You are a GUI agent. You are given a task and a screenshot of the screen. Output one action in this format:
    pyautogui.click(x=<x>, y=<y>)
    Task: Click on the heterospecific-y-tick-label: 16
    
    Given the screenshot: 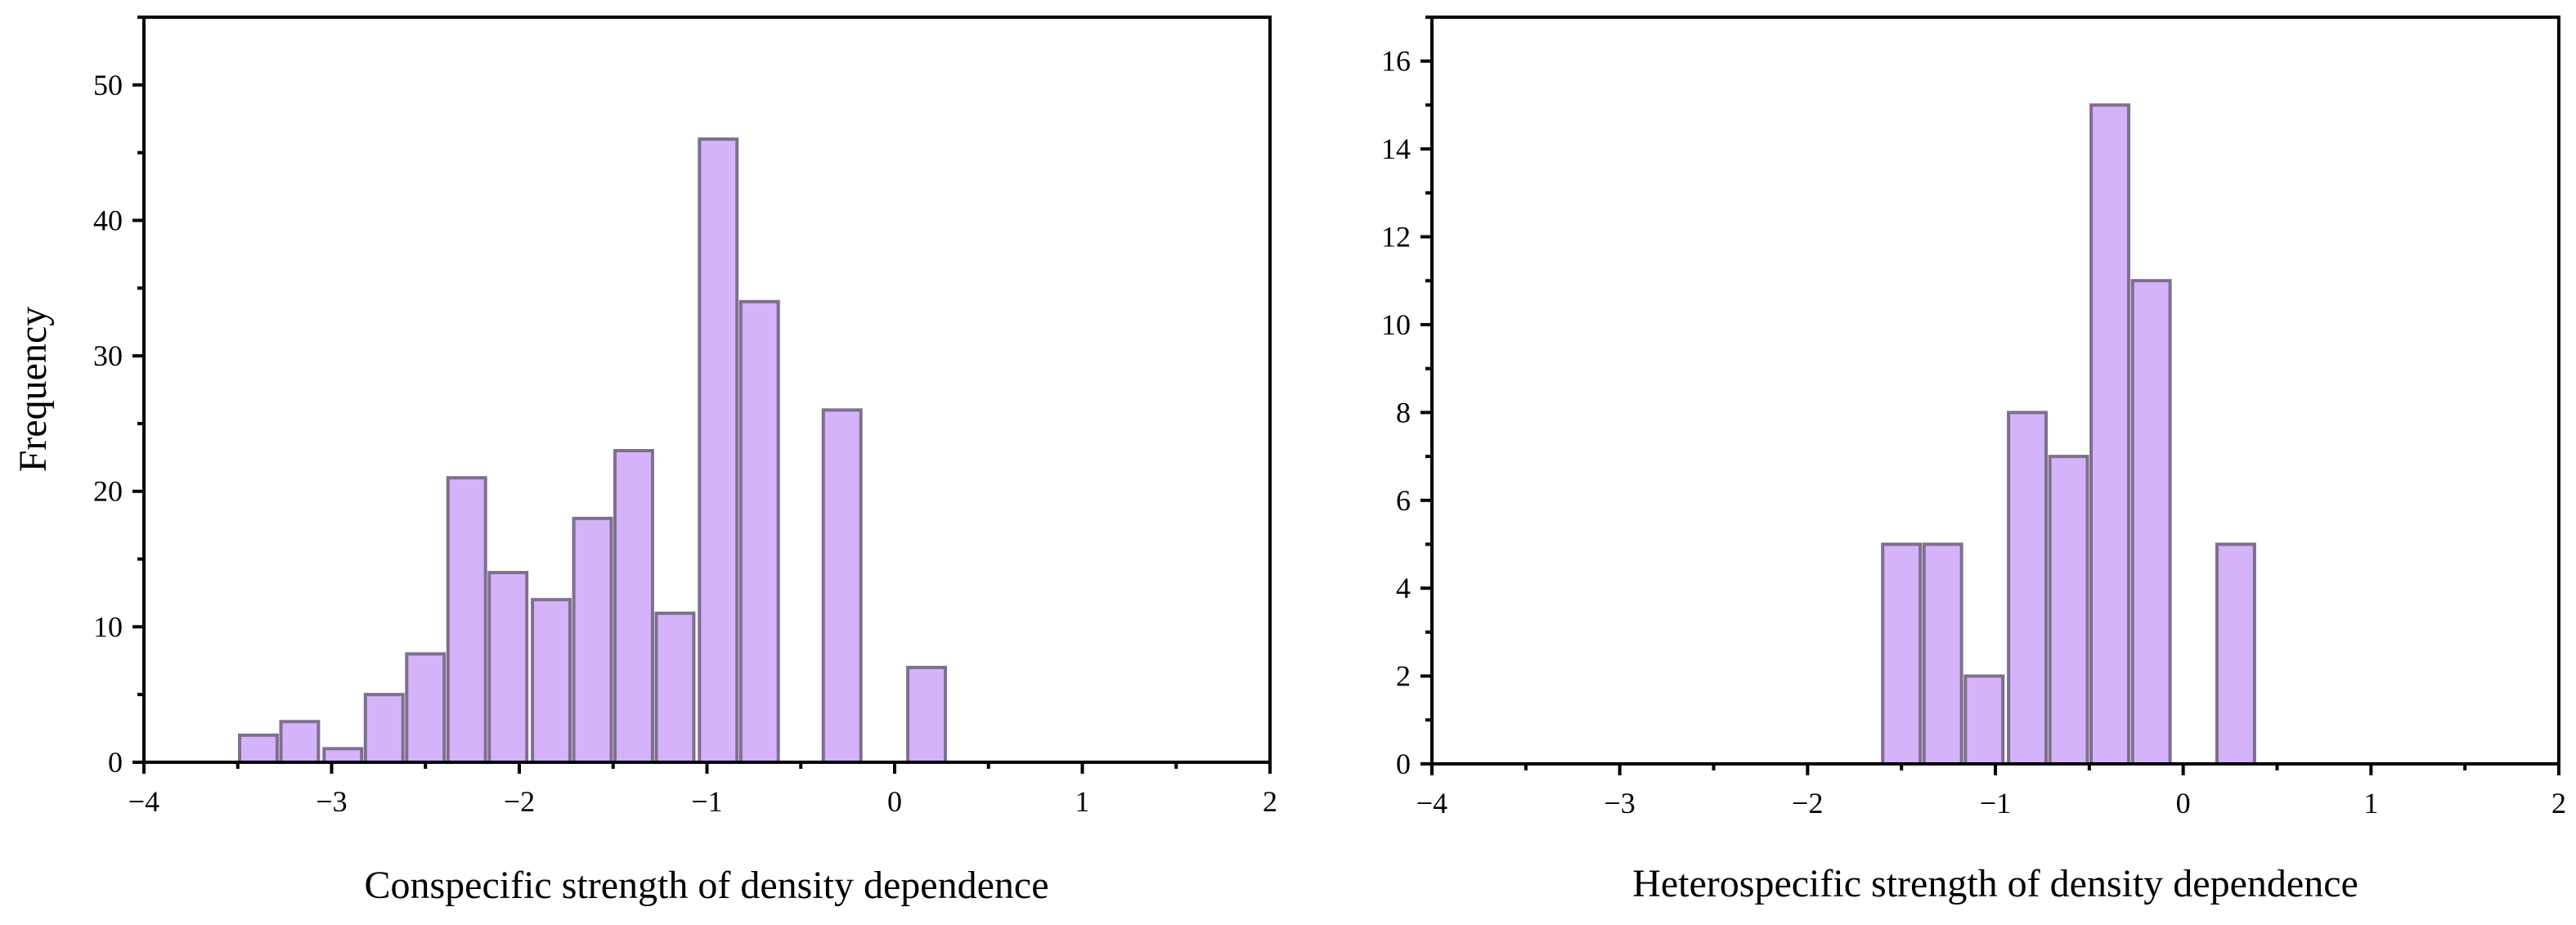 What is the action you would take?
    pyautogui.click(x=1396, y=61)
    